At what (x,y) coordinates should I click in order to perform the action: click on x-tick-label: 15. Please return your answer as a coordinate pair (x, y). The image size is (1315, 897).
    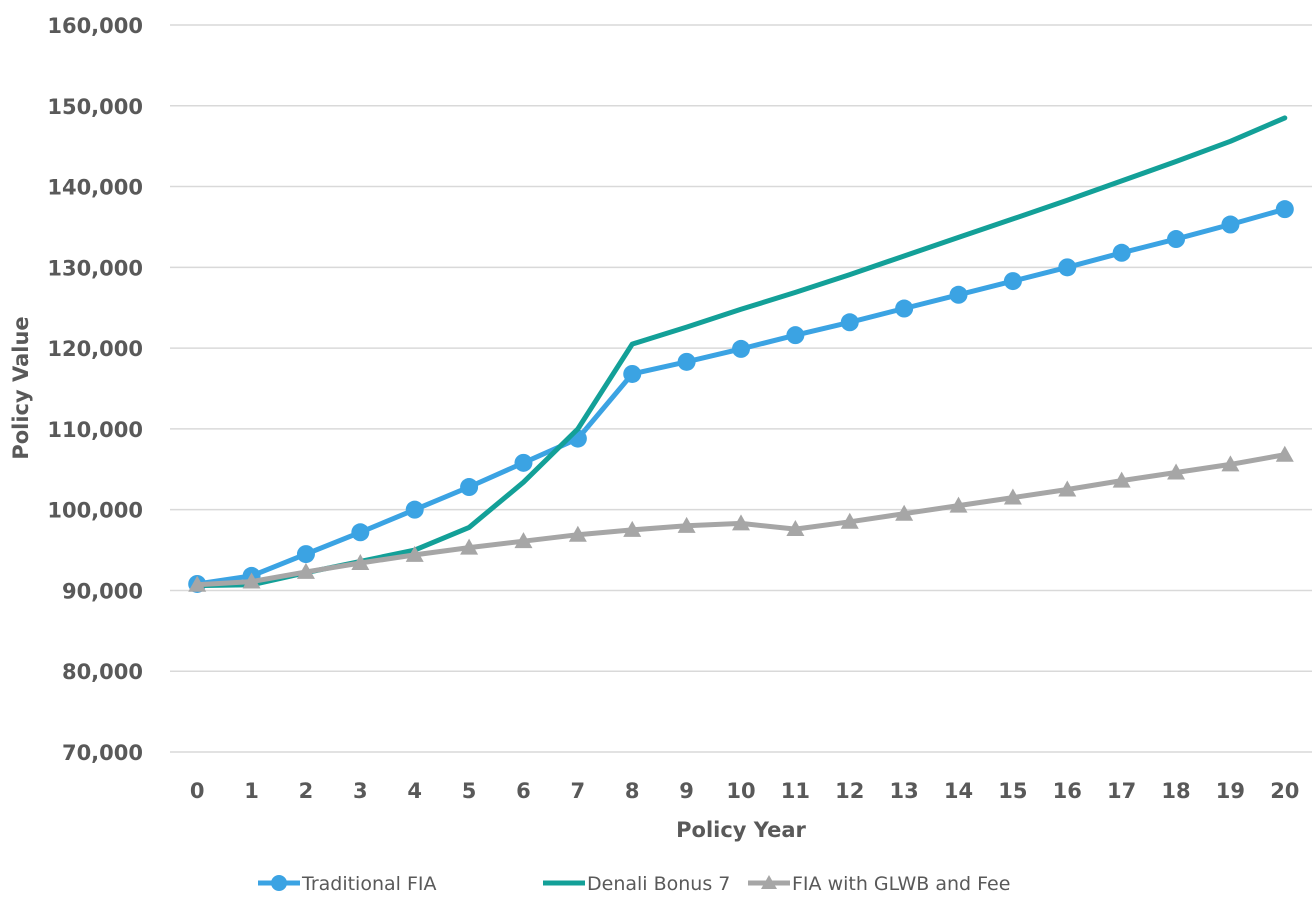
    Looking at the image, I should click on (1012, 791).